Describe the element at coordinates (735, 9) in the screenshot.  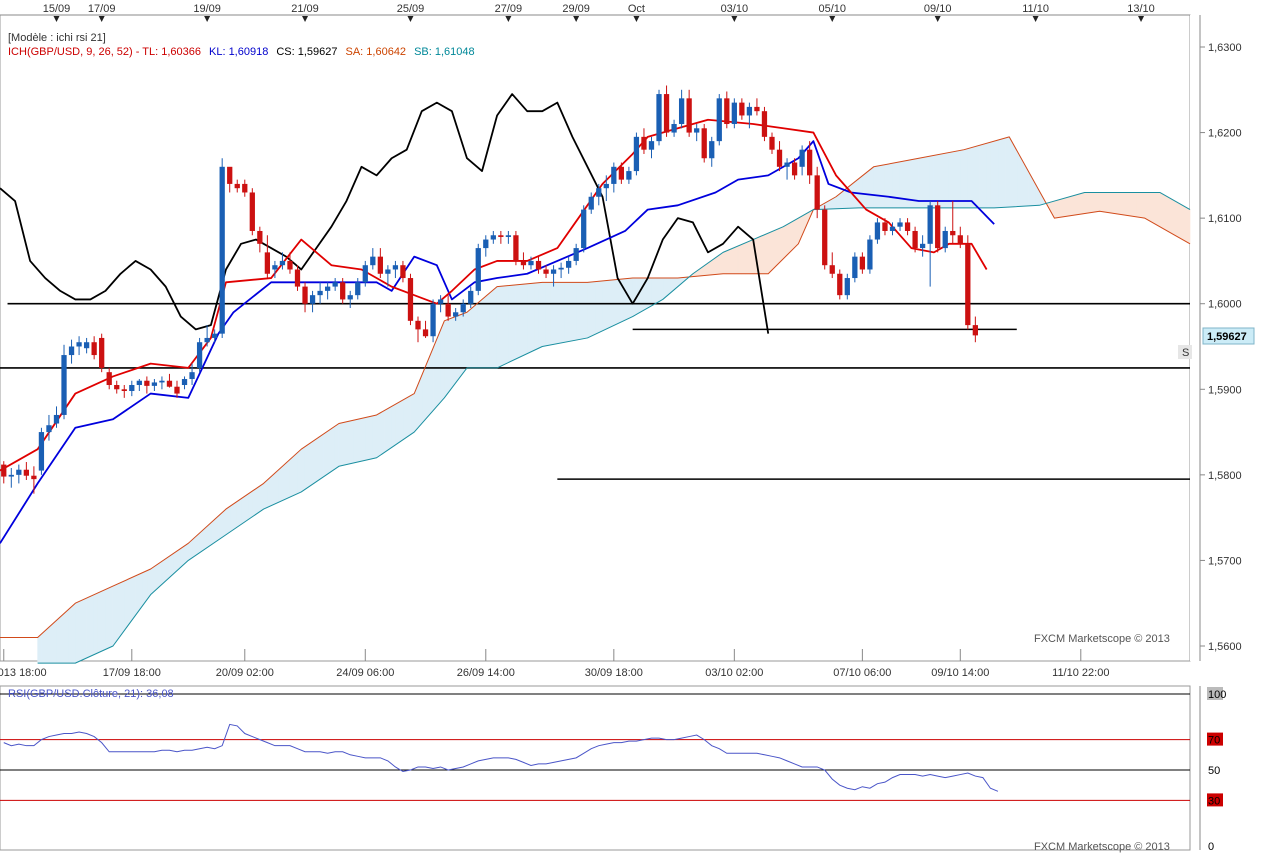
I see `date-tick-label: 03/10` at that location.